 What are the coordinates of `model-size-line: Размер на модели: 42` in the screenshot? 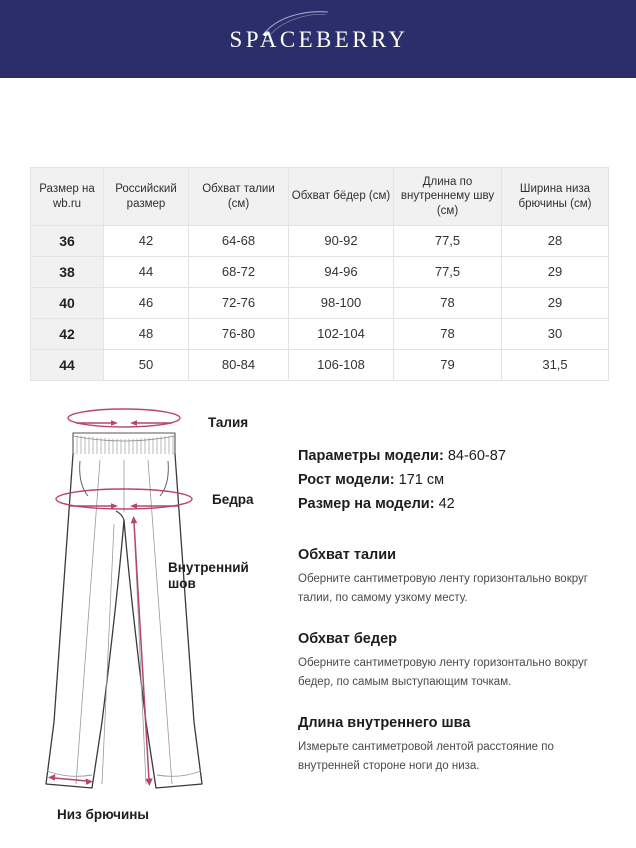 It's located at (454, 504).